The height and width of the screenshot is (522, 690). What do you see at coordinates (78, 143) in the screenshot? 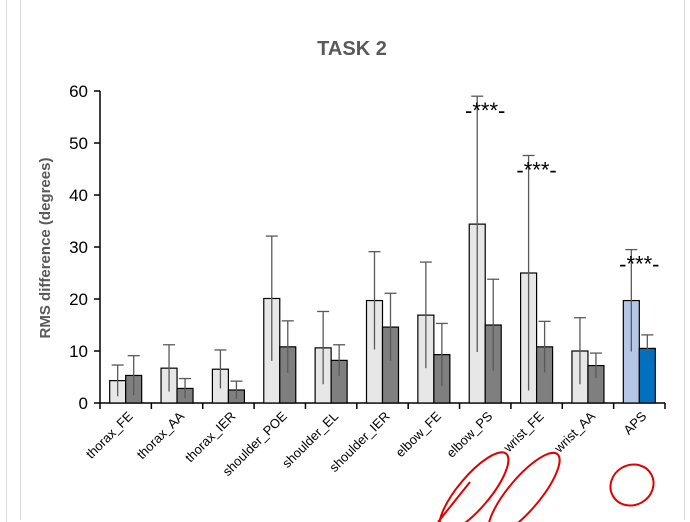
I see `y-tick-label: 50` at bounding box center [78, 143].